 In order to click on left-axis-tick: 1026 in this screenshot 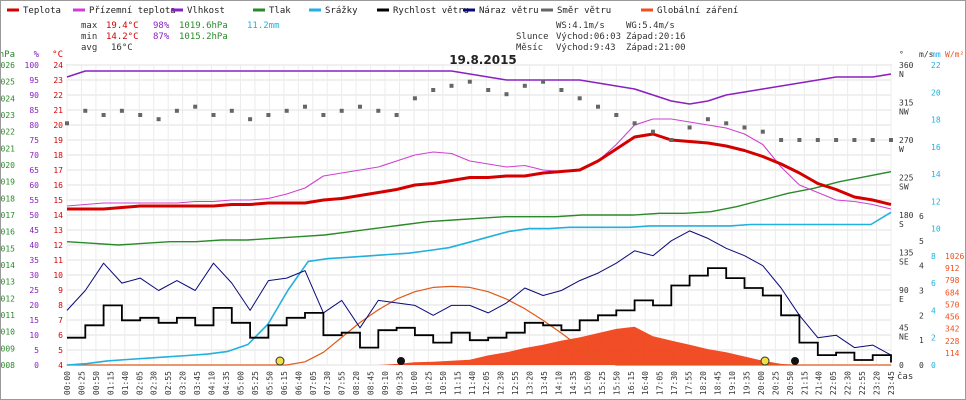, I will do `click(8, 65)`.